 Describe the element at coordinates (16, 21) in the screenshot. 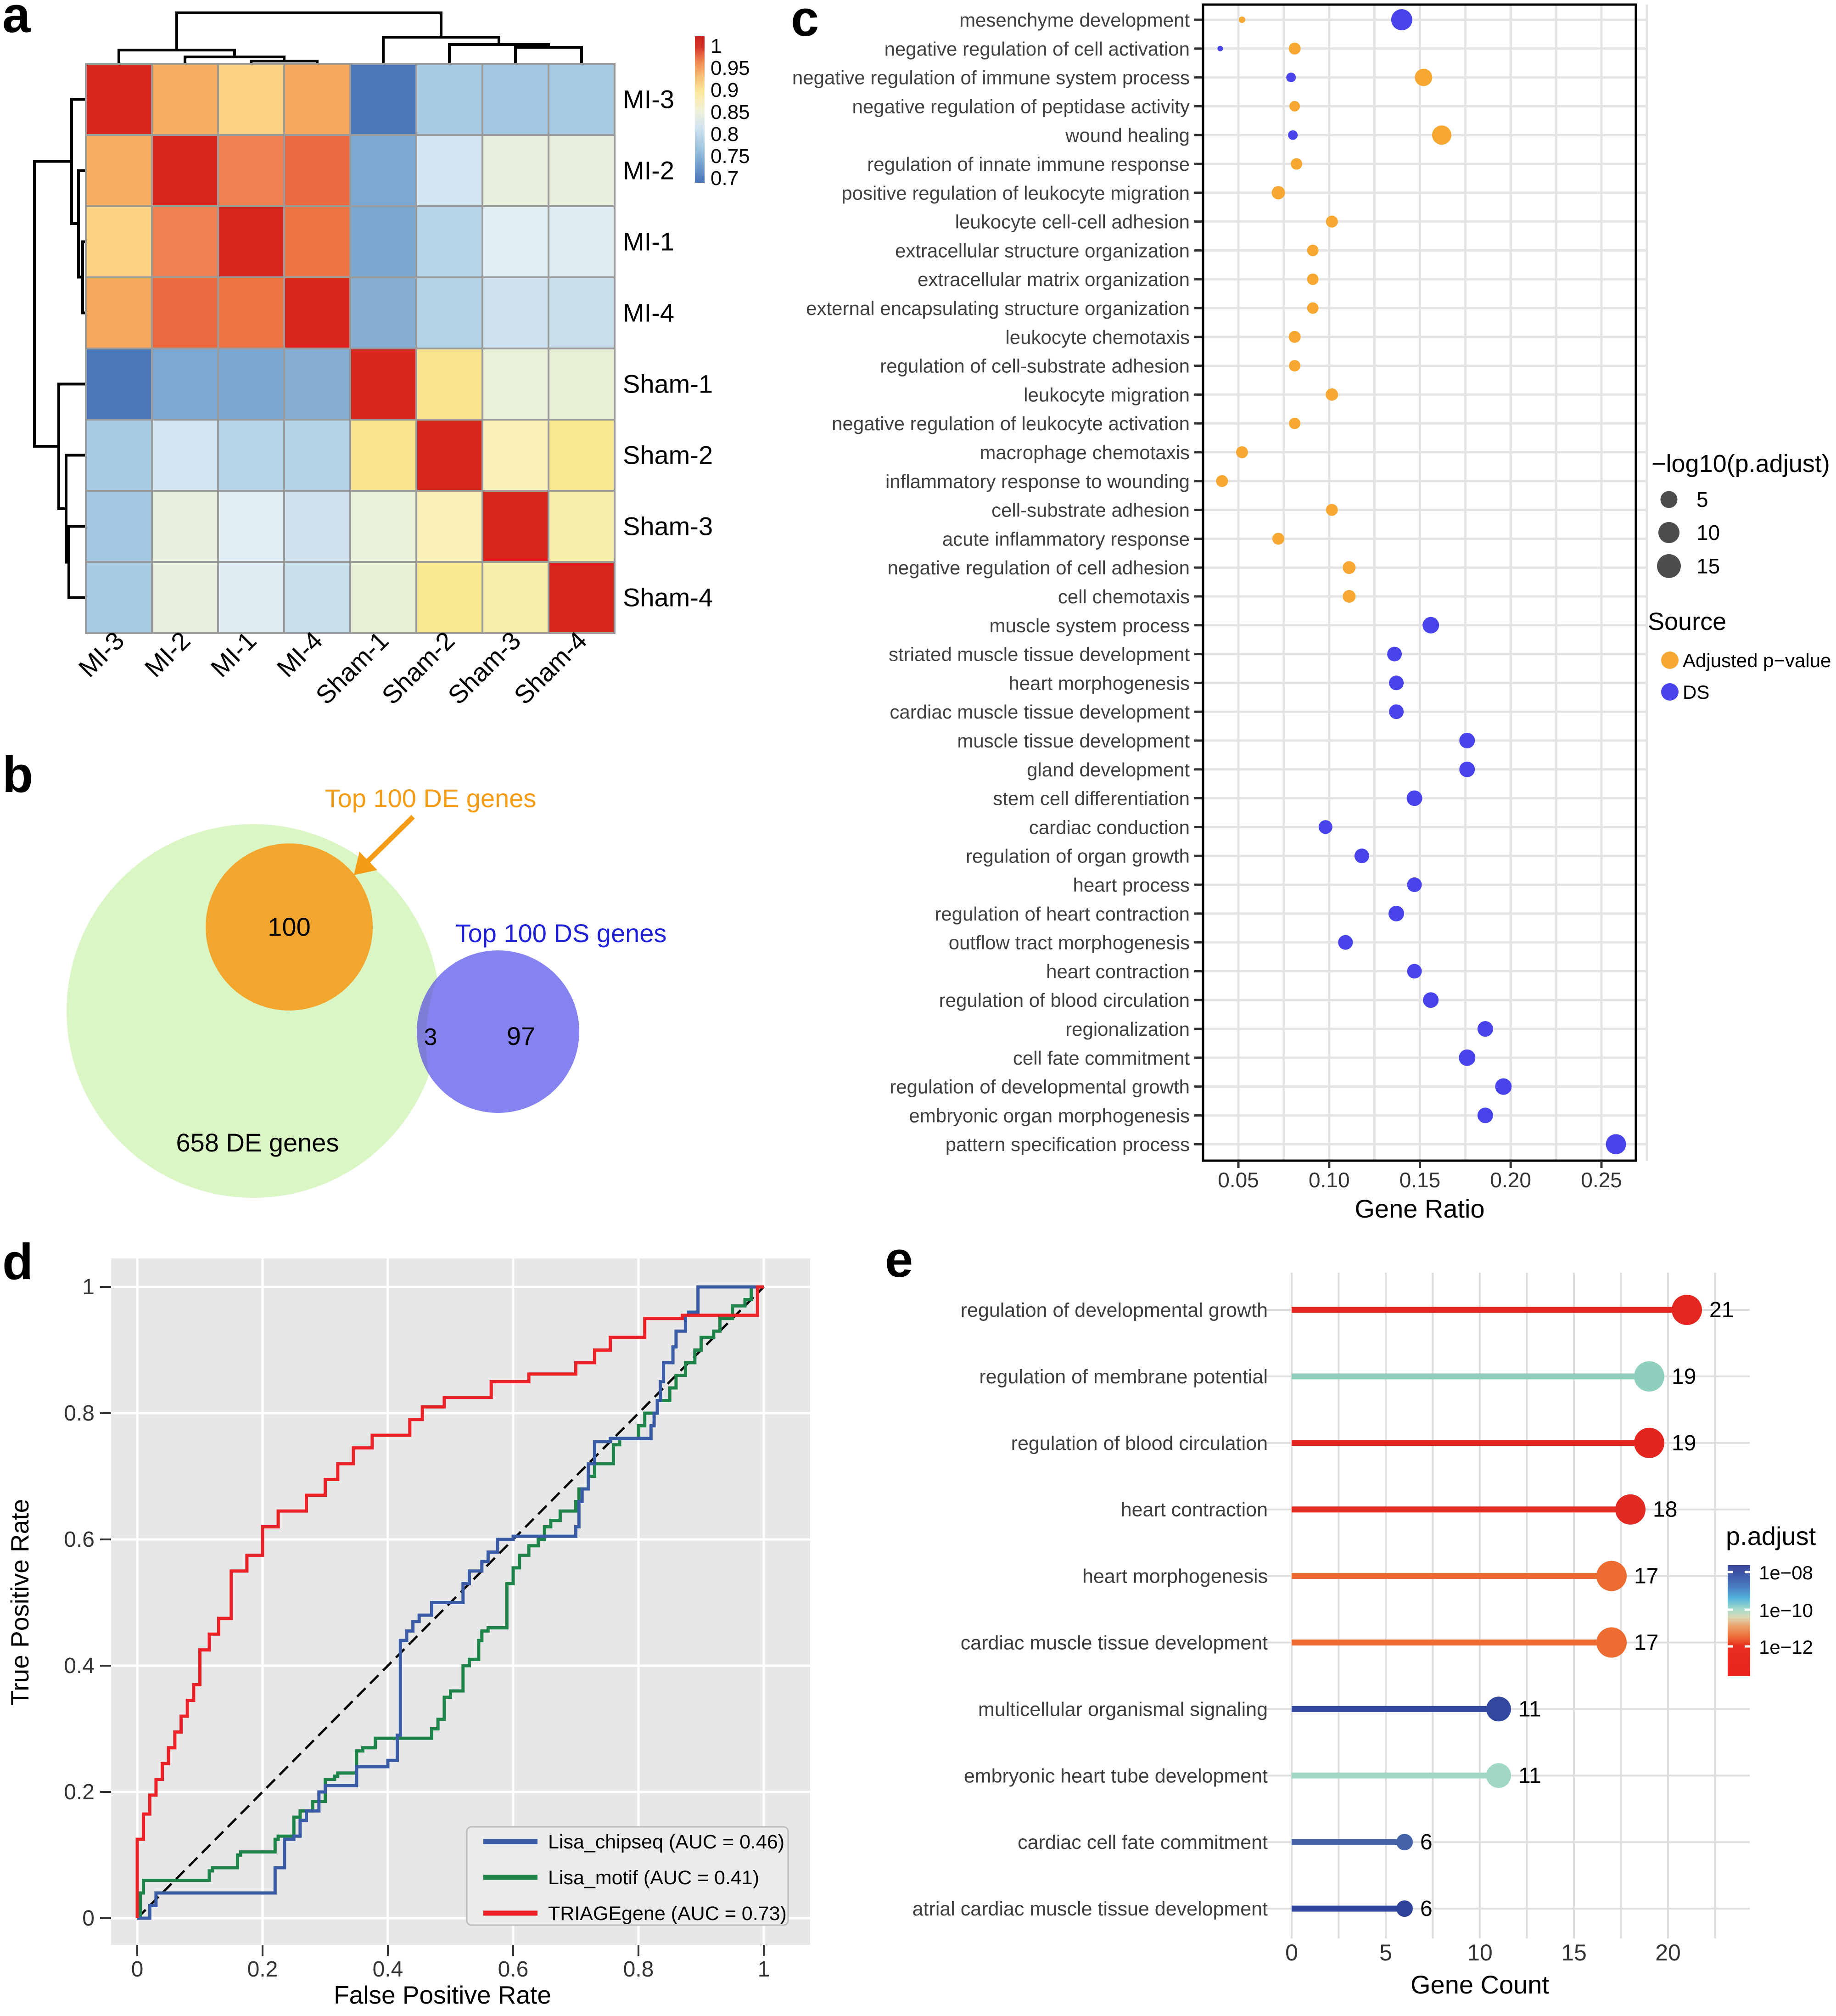

I see `svg-text: a` at that location.